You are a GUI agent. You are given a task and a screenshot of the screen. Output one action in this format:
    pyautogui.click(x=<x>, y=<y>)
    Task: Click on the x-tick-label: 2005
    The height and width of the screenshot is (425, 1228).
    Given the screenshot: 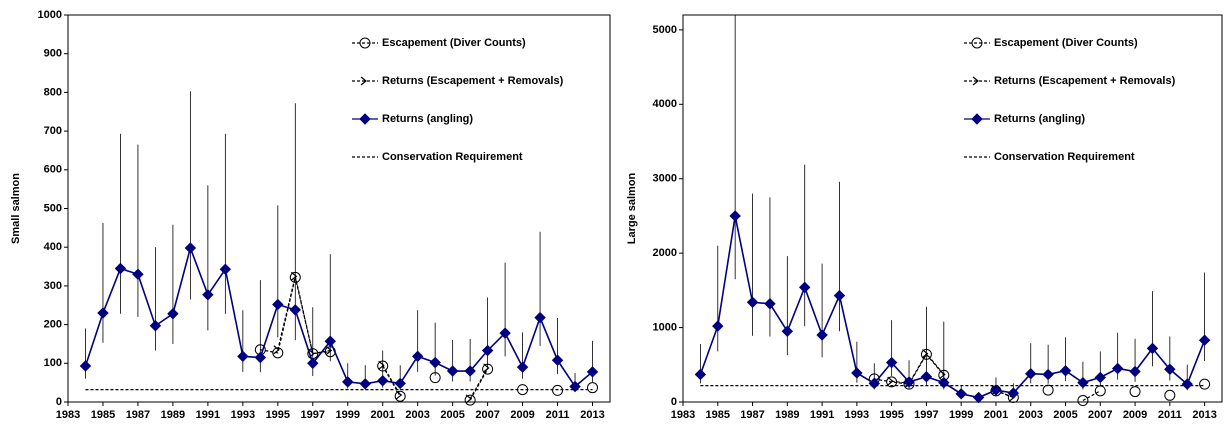 What is the action you would take?
    pyautogui.click(x=452, y=415)
    